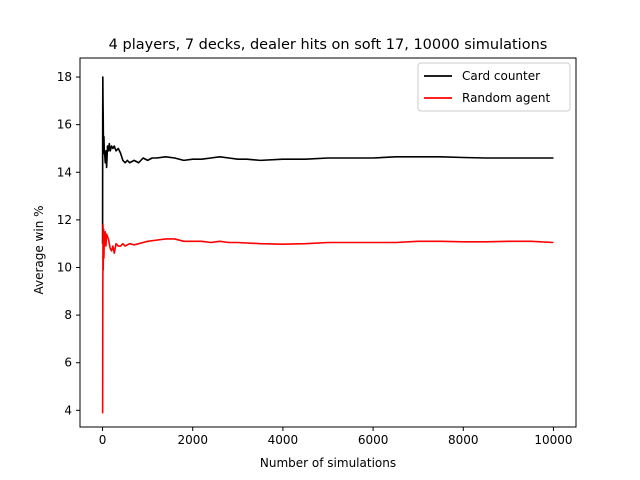  What do you see at coordinates (68, 243) in the screenshot?
I see `y-axis-ticks: 4 6 8 10 12 14 16 18` at bounding box center [68, 243].